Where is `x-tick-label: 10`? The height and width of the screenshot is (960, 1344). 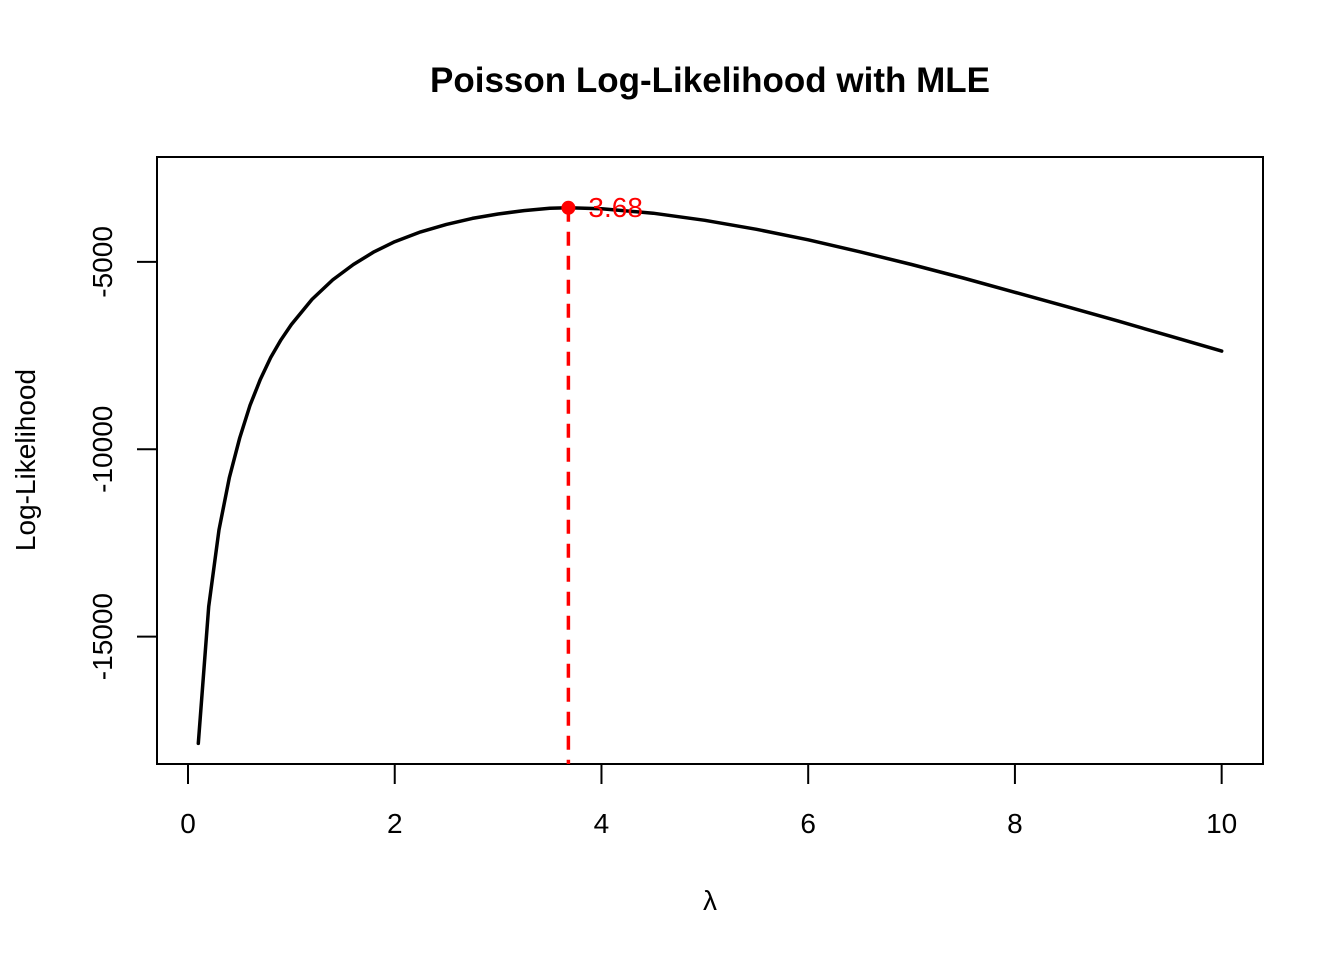
x-tick-label: 10 is located at coordinates (1221, 823).